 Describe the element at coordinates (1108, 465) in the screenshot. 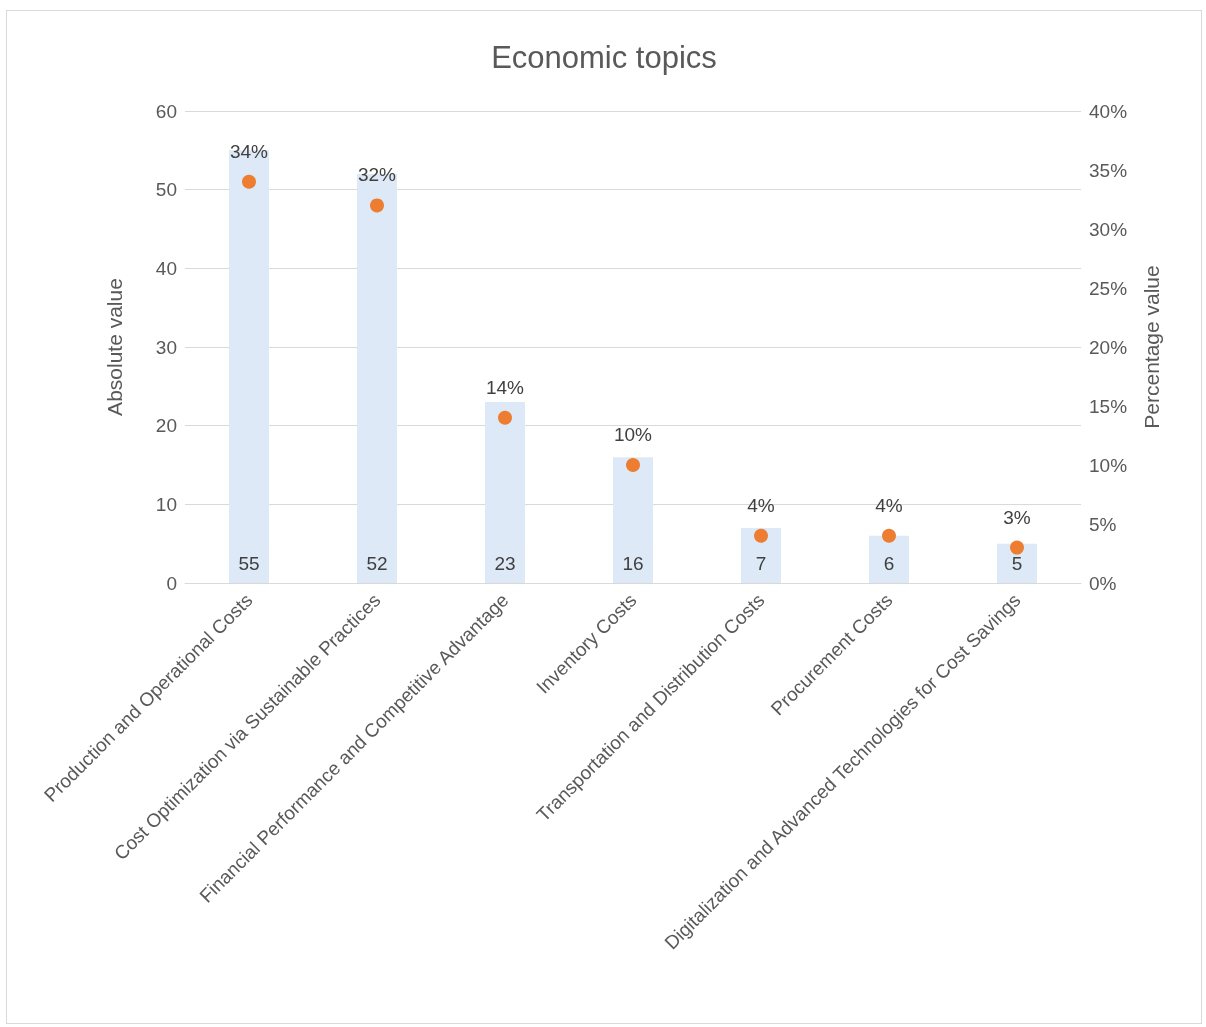

I see `y2-tick-label: 10%` at that location.